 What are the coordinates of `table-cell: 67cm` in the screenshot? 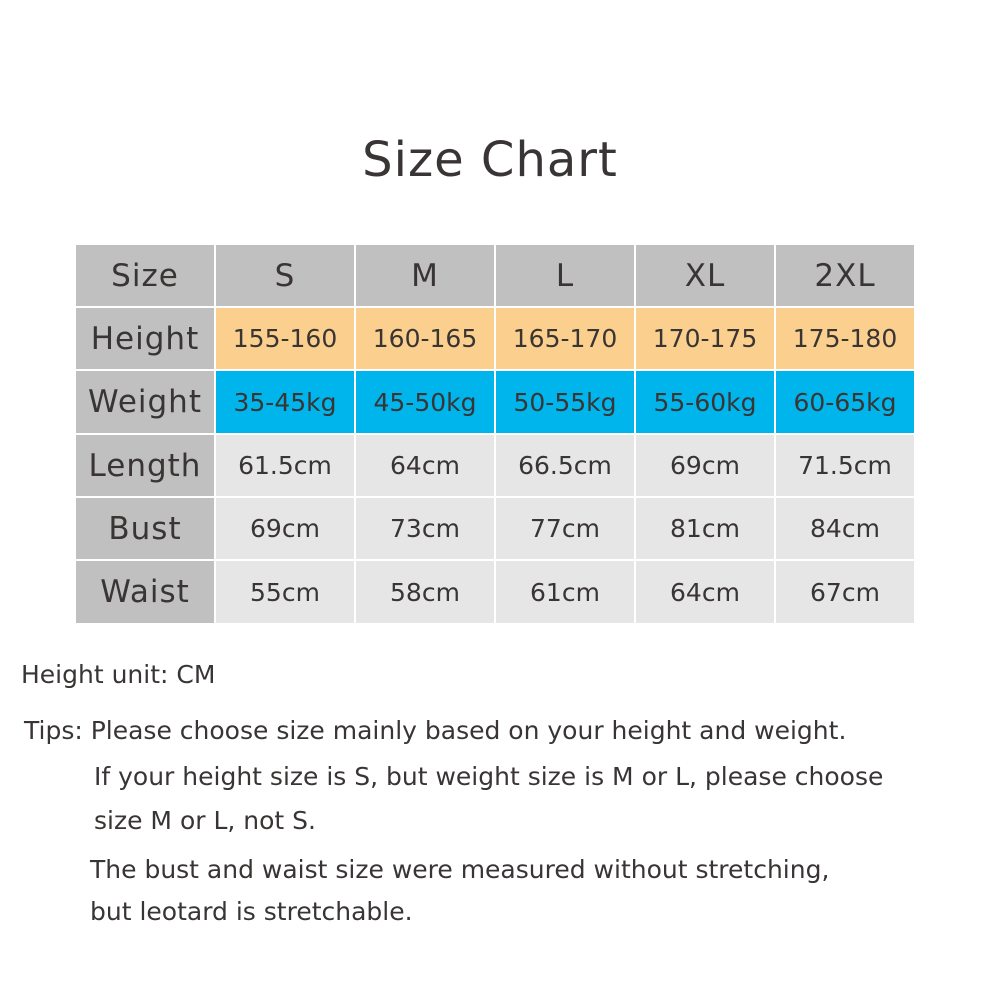 It's located at (845, 592).